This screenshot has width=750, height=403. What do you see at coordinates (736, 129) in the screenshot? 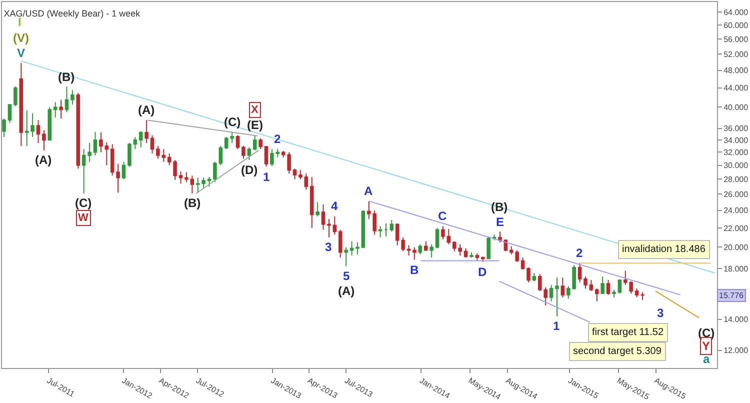
I see `y-tick-label: 36.000` at bounding box center [736, 129].